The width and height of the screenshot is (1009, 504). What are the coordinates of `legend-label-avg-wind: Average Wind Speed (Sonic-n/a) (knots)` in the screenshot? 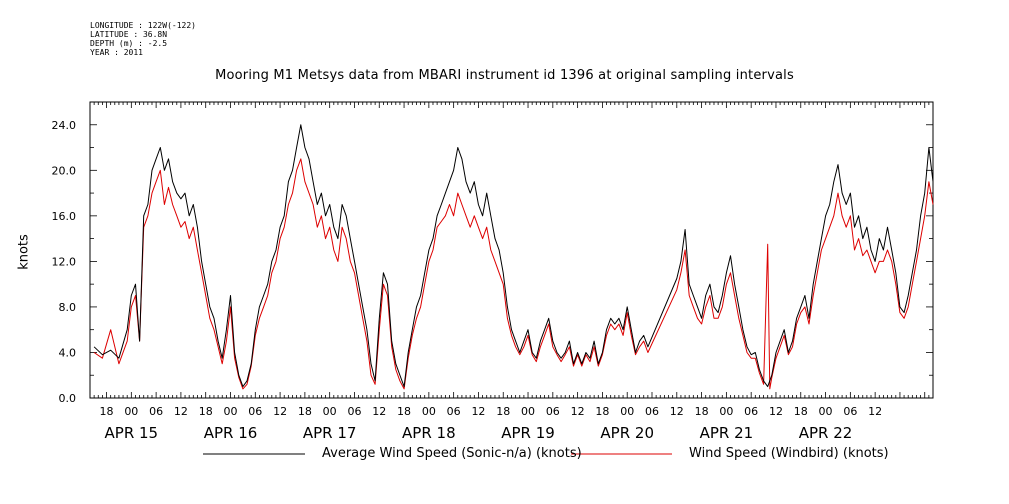 It's located at (452, 453).